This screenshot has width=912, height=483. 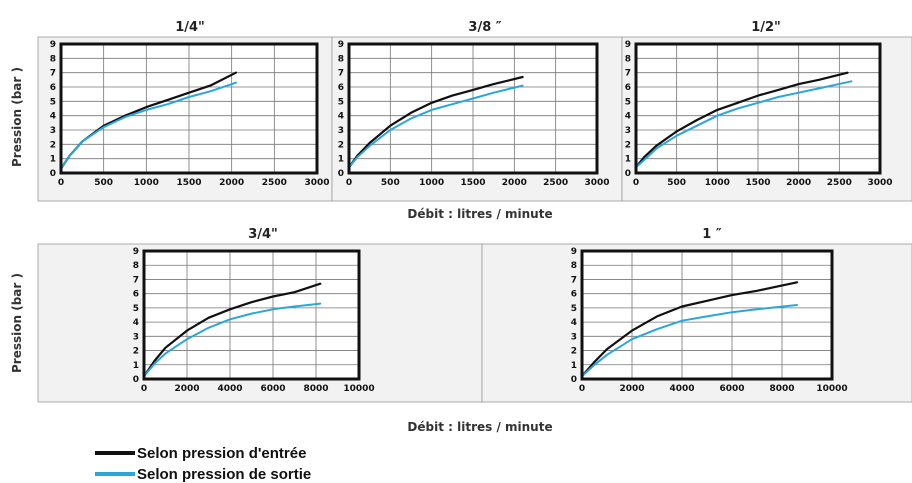 What do you see at coordinates (263, 234) in the screenshot?
I see `chart-title-3-4: 3/4"` at bounding box center [263, 234].